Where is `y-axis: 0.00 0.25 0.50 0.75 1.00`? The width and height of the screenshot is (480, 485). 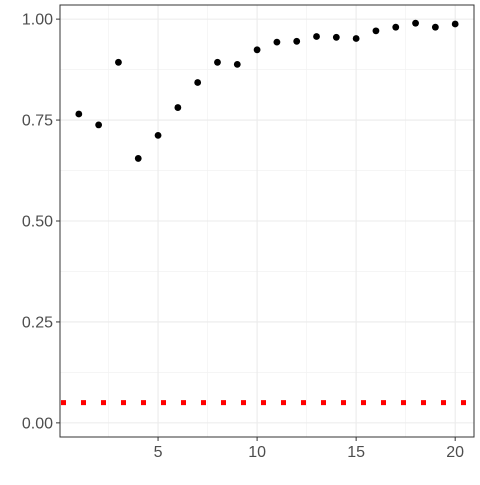
y-axis: 0.00 0.25 0.50 0.75 1.00 is located at coordinates (41, 222).